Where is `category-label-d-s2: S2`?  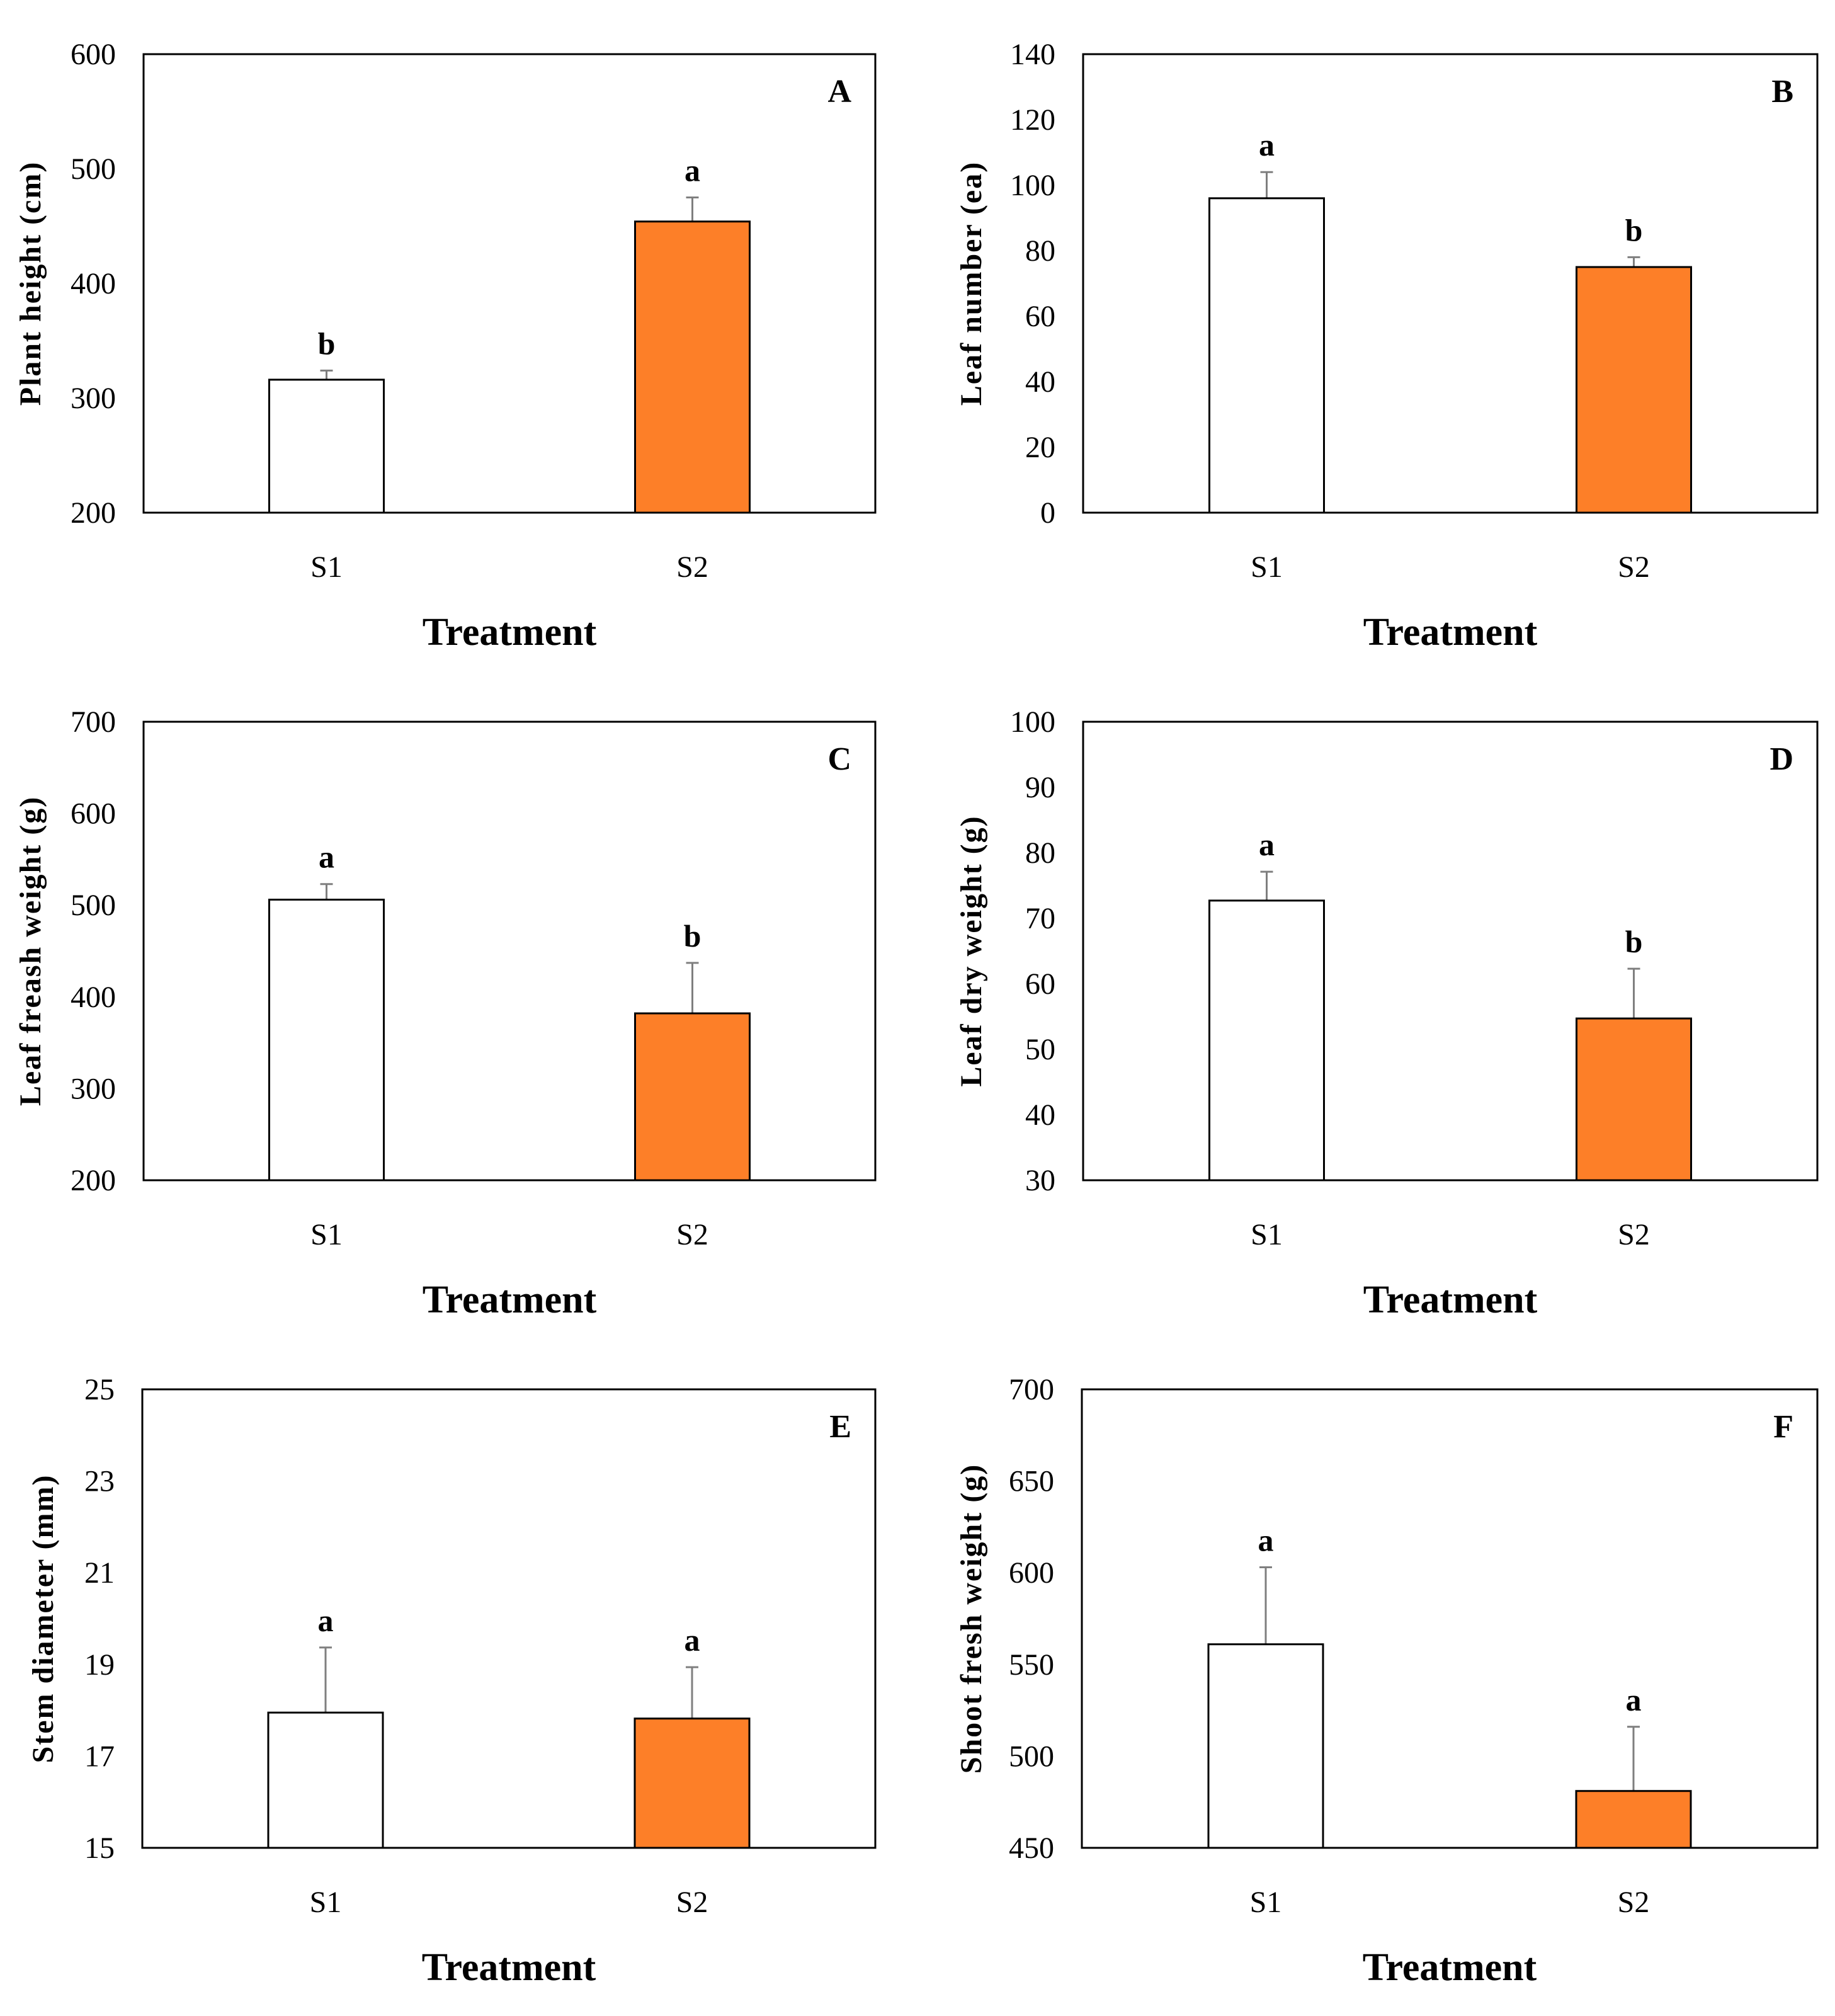
category-label-d-s2: S2 is located at coordinates (1634, 1234).